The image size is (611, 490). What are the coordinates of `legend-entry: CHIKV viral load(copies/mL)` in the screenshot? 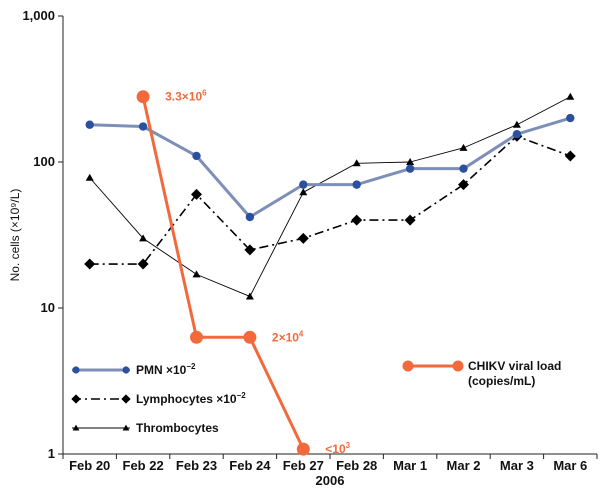 It's located at (481, 373).